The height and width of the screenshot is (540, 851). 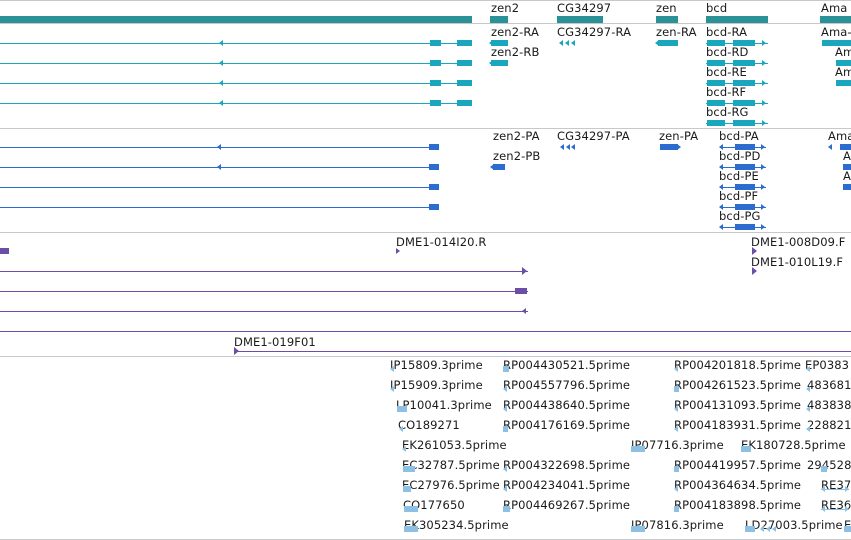 I want to click on cds-label: bcd-PF, so click(x=739, y=196).